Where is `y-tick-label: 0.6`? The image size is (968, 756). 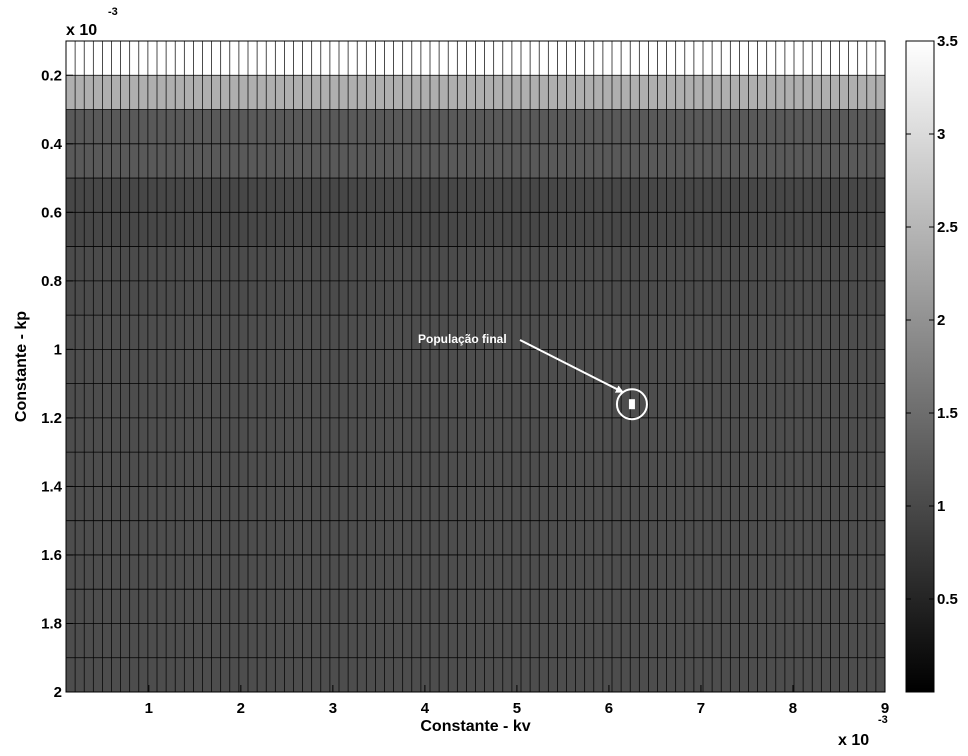
y-tick-label: 0.6 is located at coordinates (51, 212).